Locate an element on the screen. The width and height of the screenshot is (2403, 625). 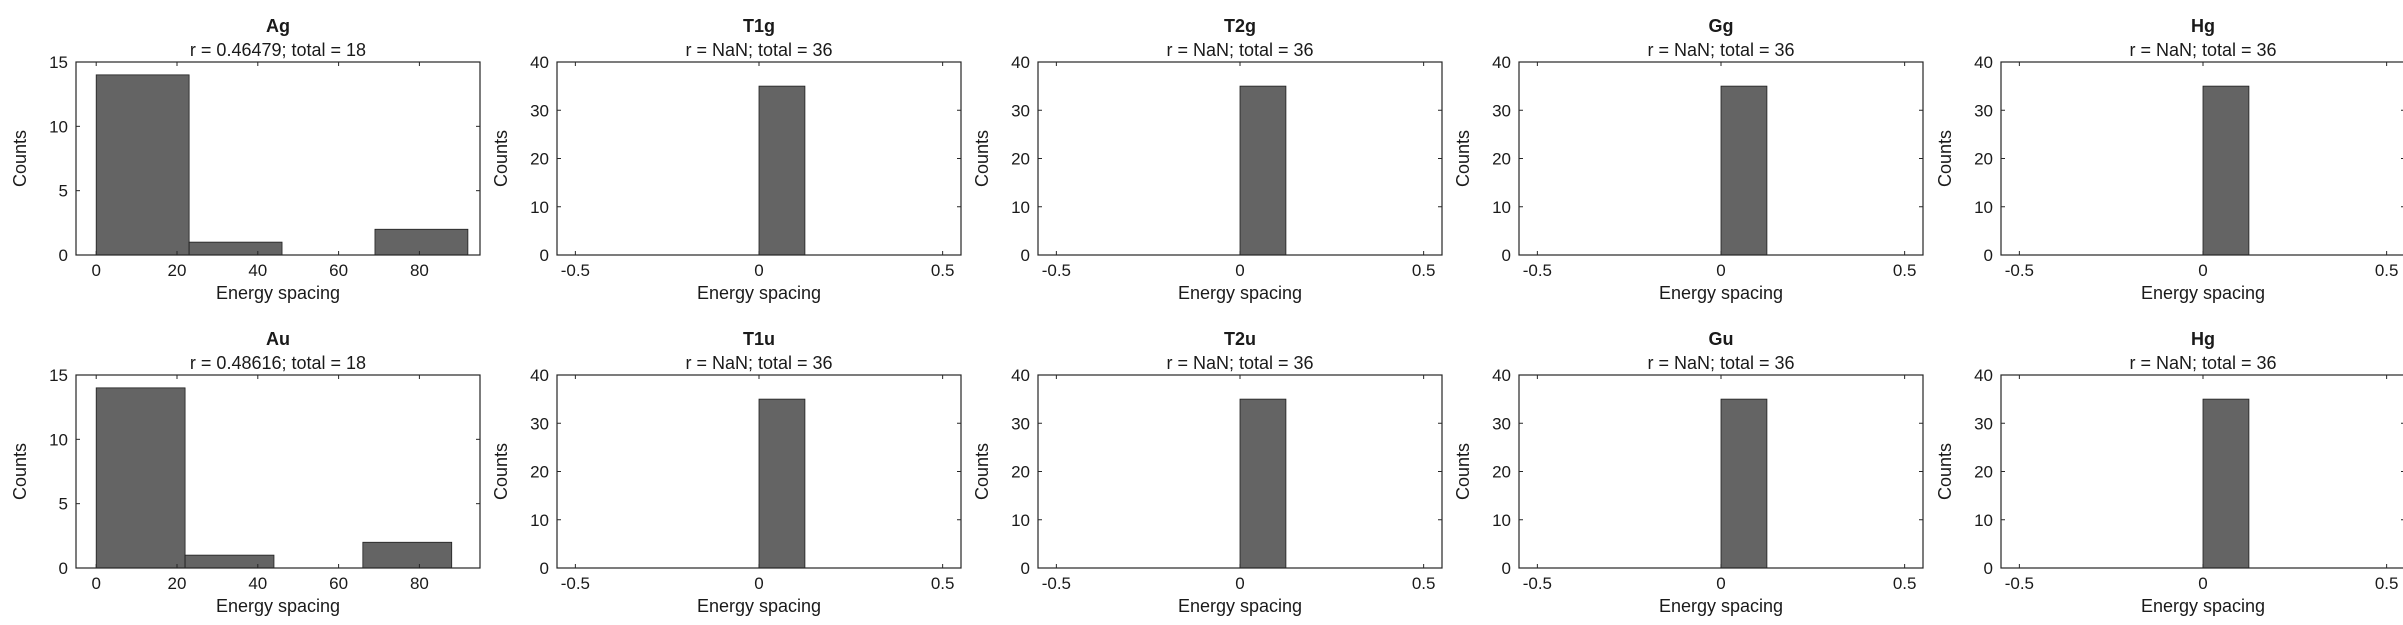
x-tick-label: 80 is located at coordinates (419, 583).